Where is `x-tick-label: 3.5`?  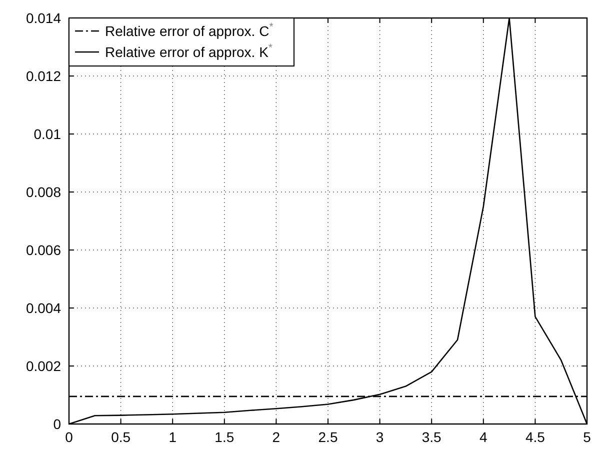 x-tick-label: 3.5 is located at coordinates (432, 437).